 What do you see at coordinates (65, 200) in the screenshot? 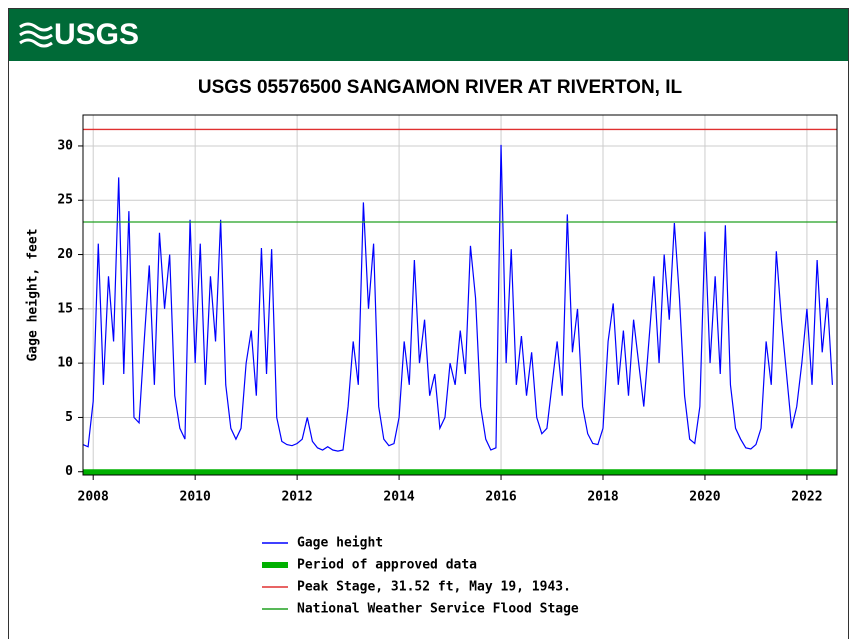
I see `y-tick-label: 25` at bounding box center [65, 200].